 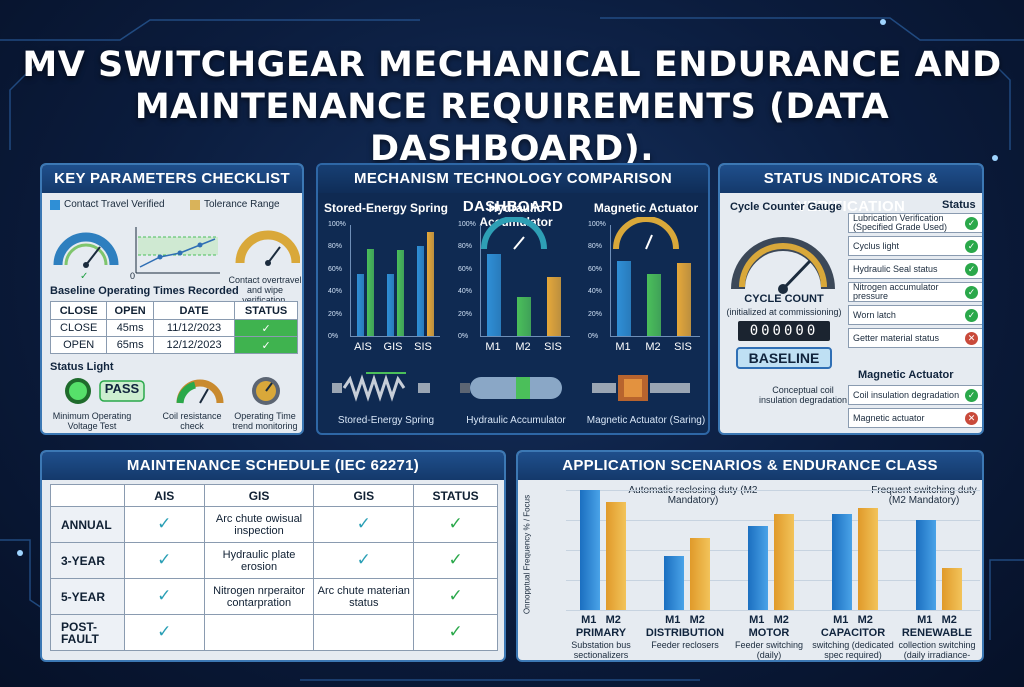 I want to click on col-gis: GIS, so click(x=259, y=495).